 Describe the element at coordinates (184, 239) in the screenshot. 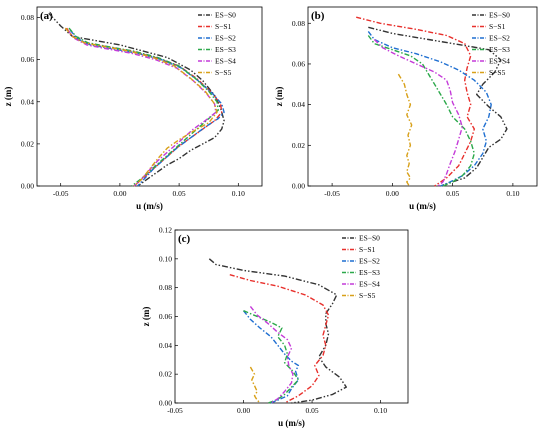

I see `panel-label: (c)` at that location.